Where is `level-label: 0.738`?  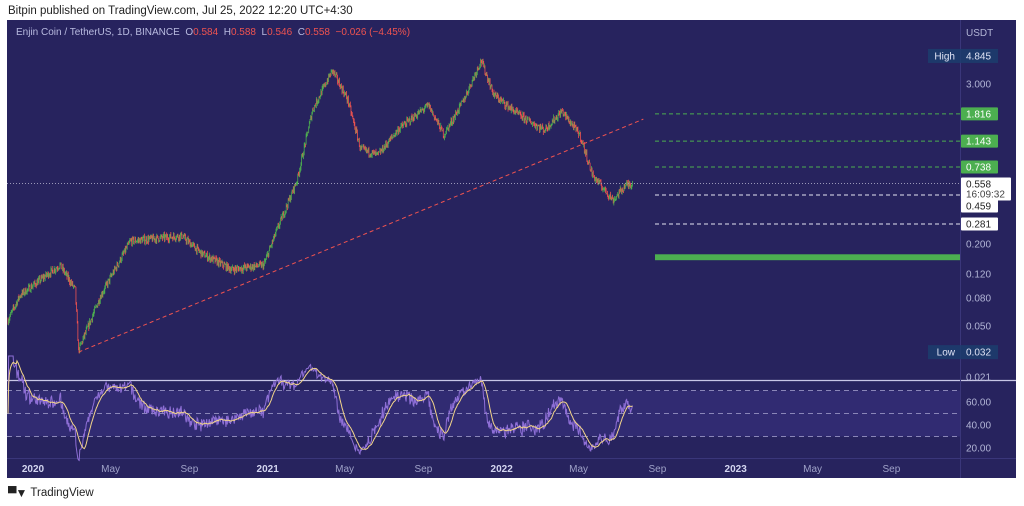 level-label: 0.738 is located at coordinates (978, 167).